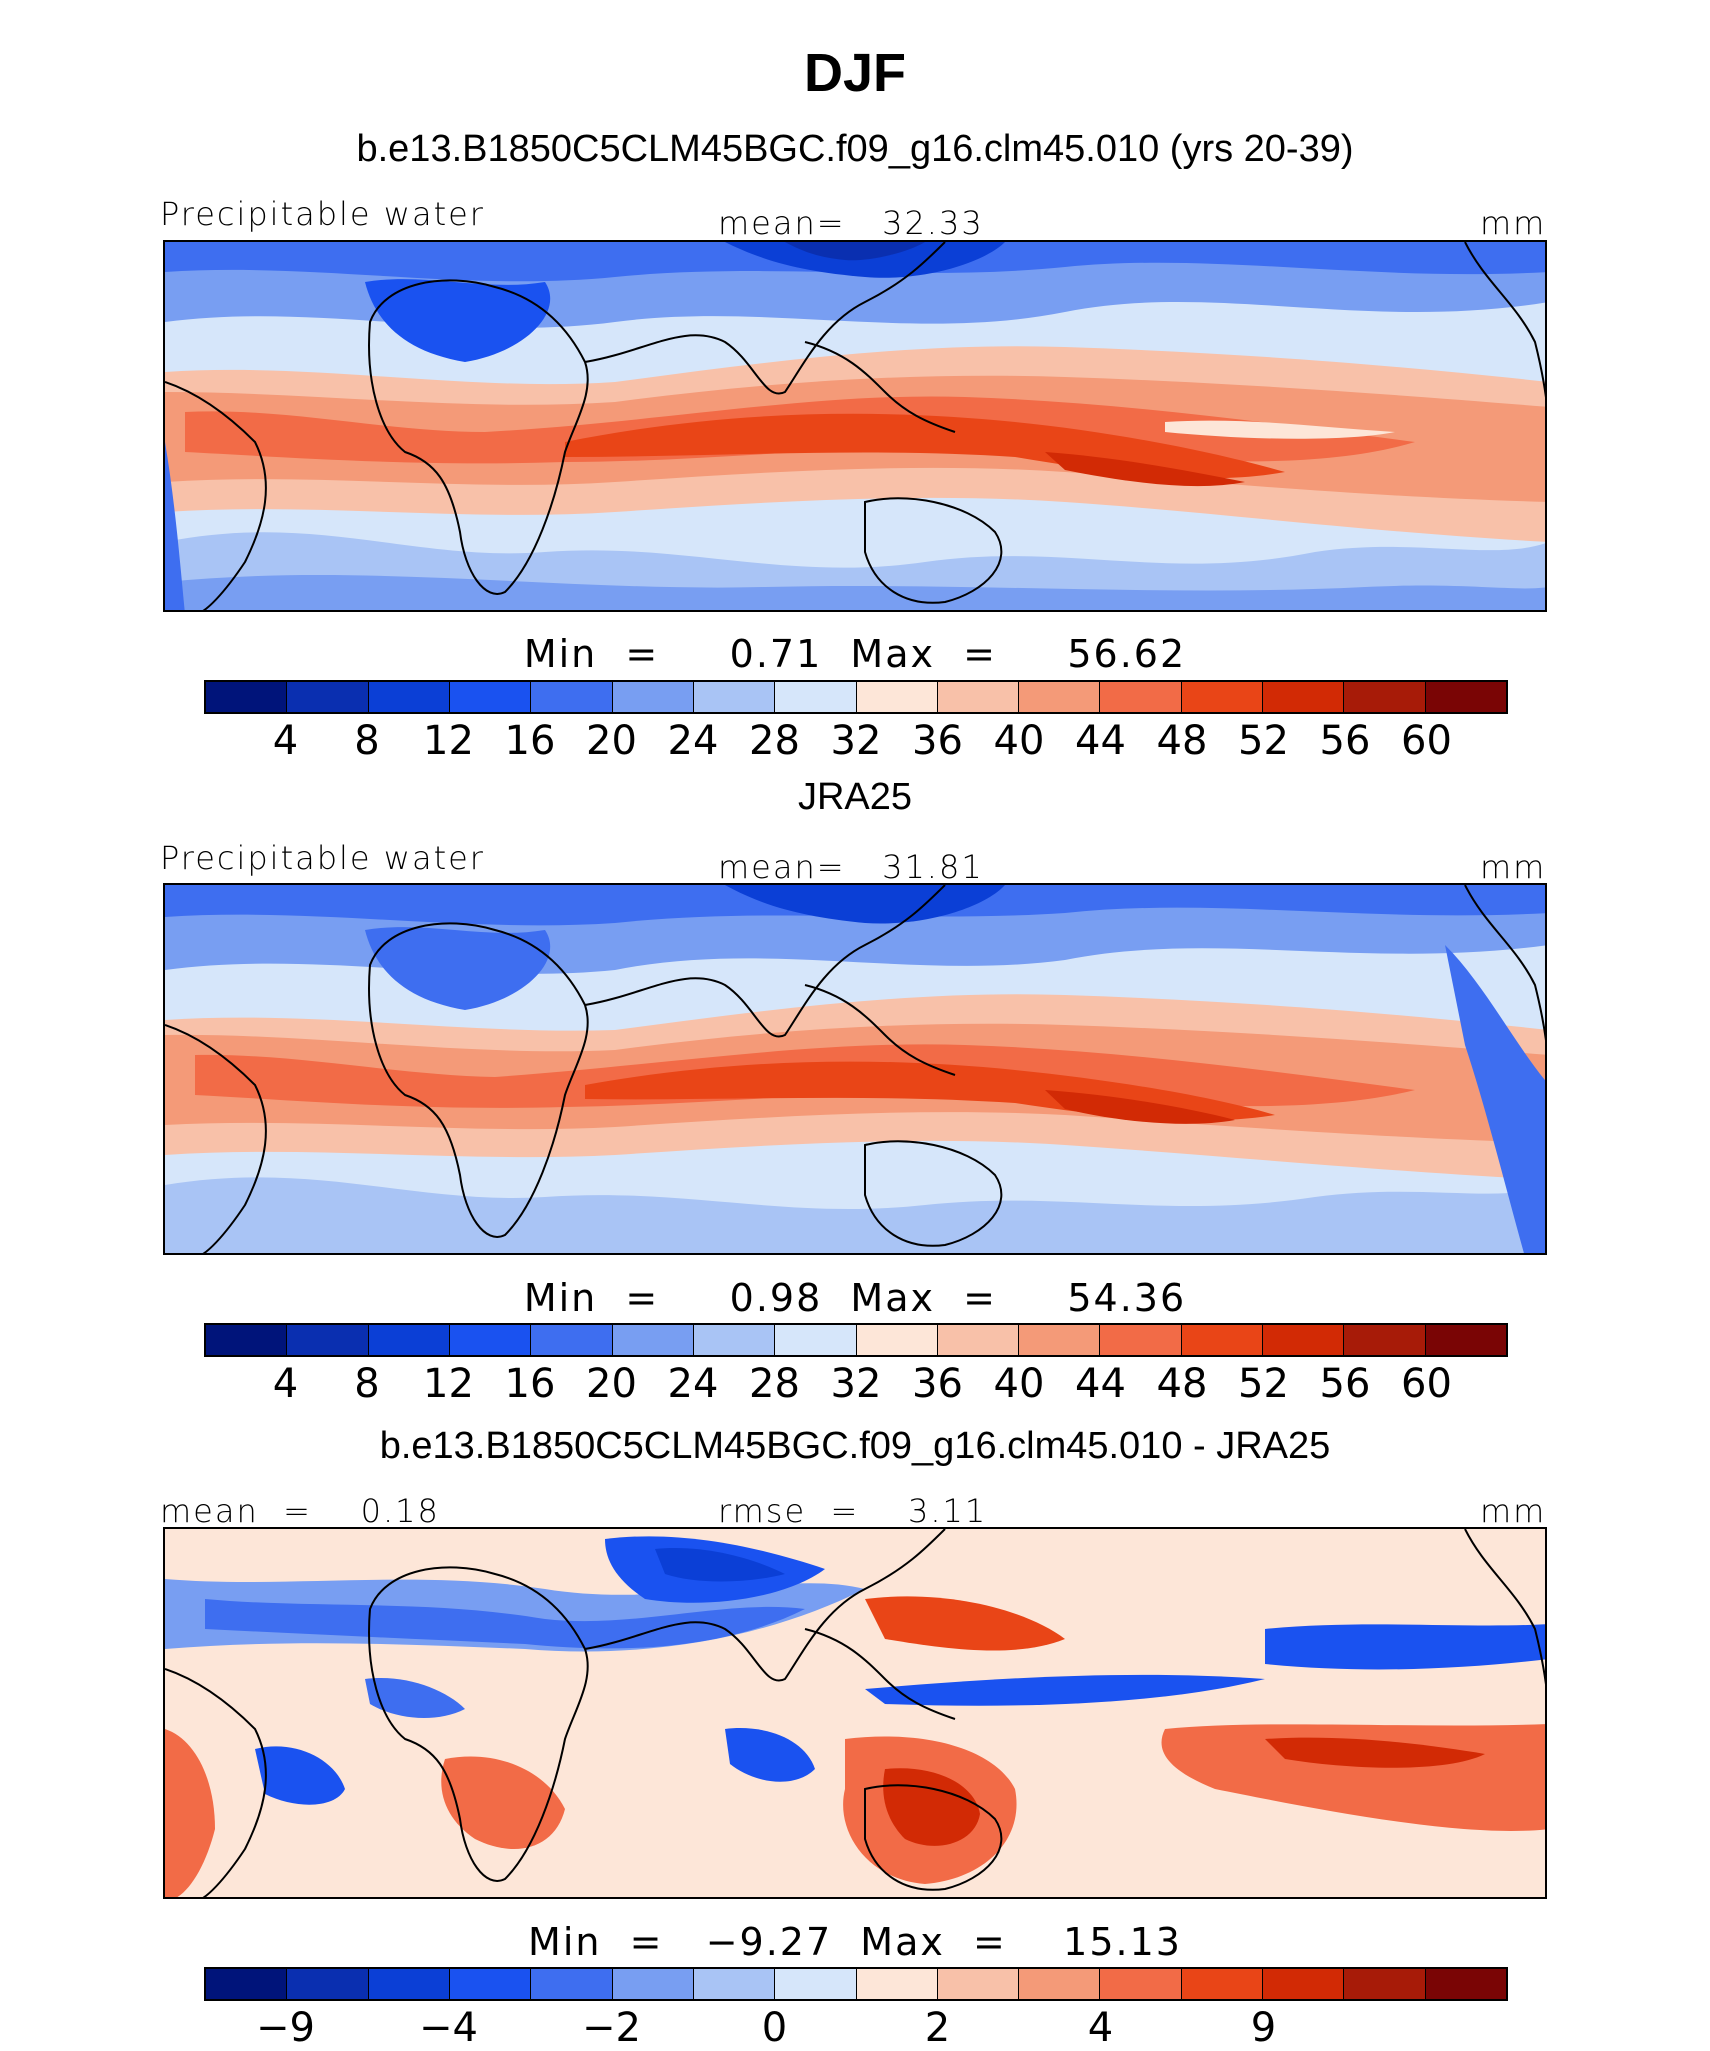 The width and height of the screenshot is (1710, 2051). What do you see at coordinates (855, 1713) in the screenshot?
I see `panel-3-map` at bounding box center [855, 1713].